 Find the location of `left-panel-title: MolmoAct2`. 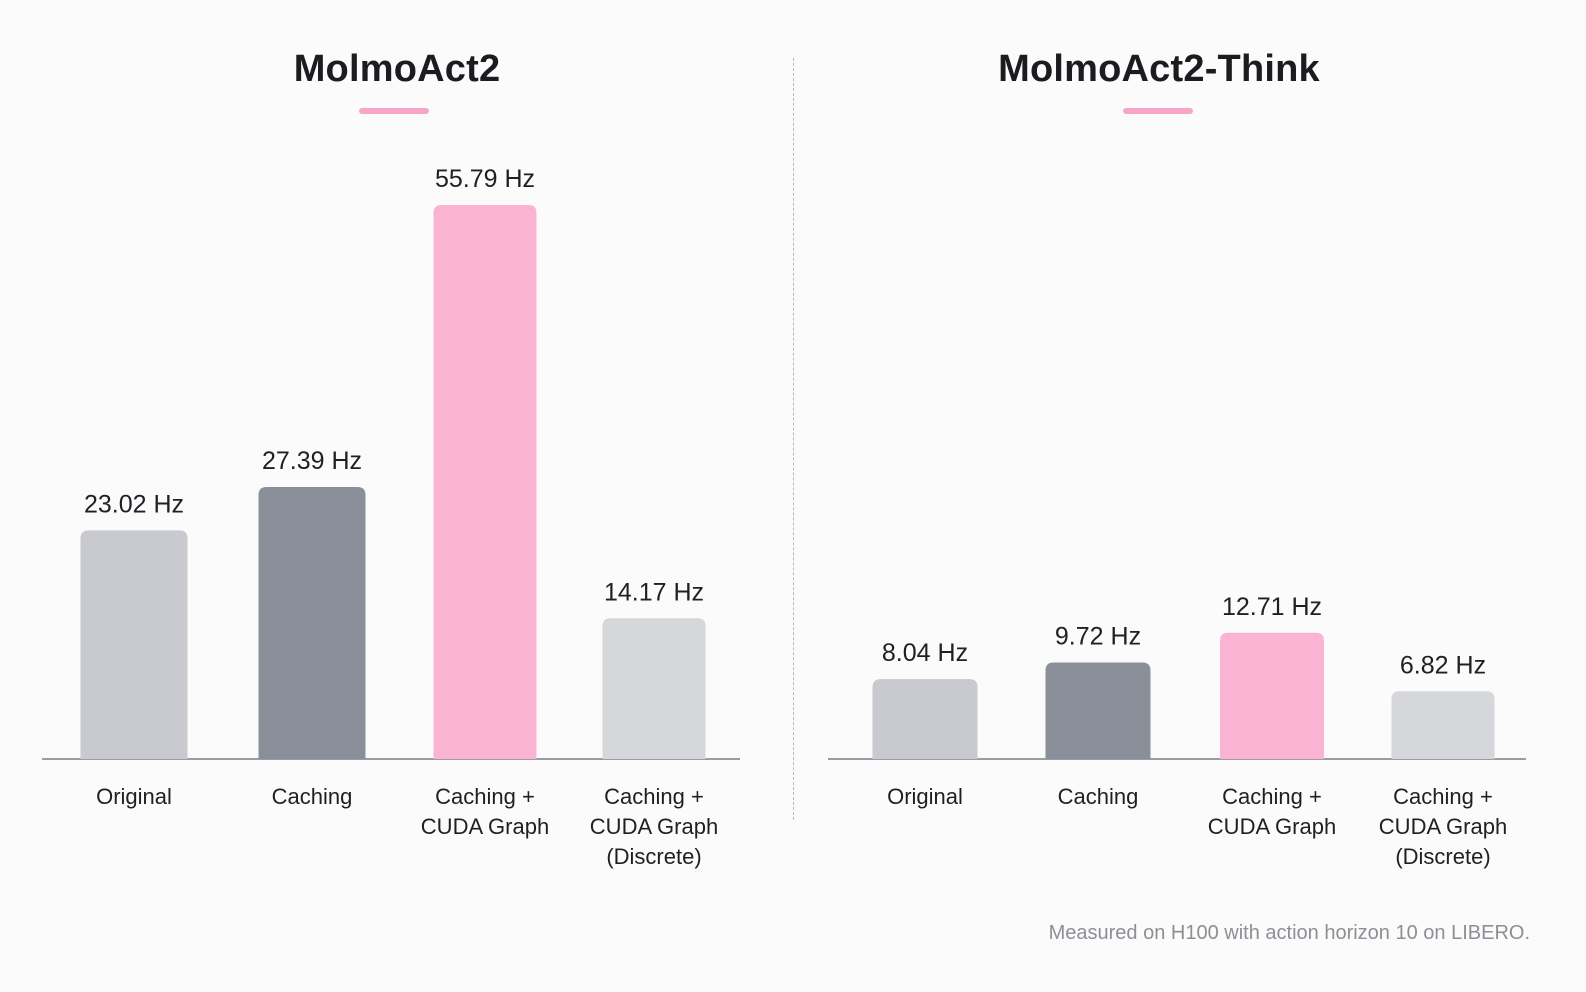

left-panel-title: MolmoAct2 is located at coordinates (397, 69).